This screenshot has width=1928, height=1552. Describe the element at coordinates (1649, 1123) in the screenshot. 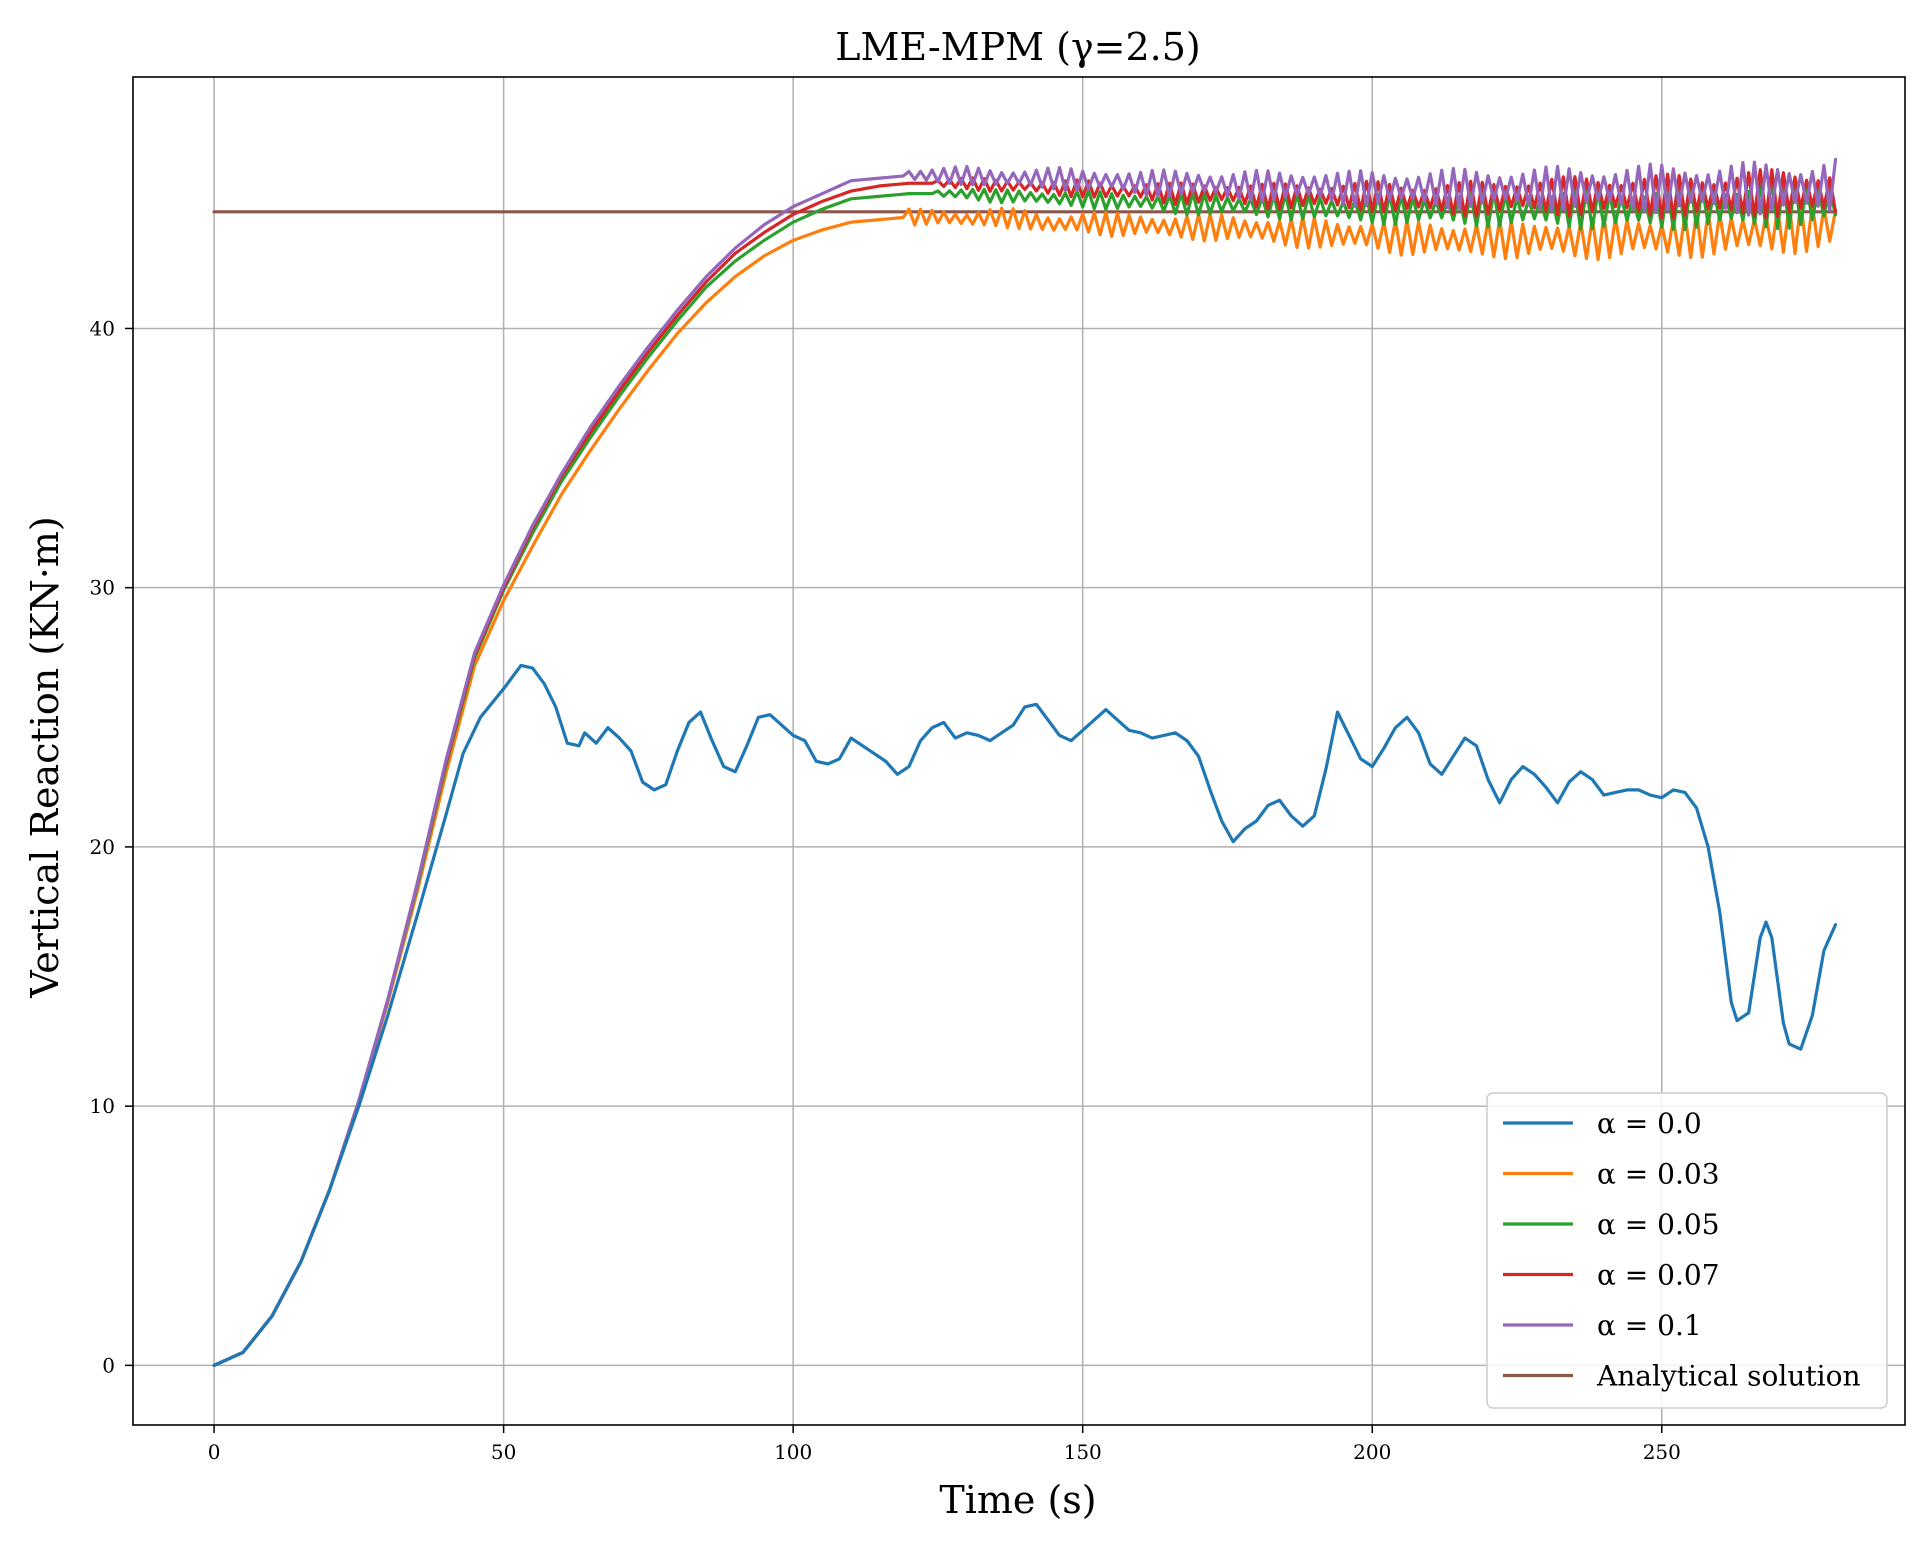

I see `legend-label-0: α = 0.0` at that location.